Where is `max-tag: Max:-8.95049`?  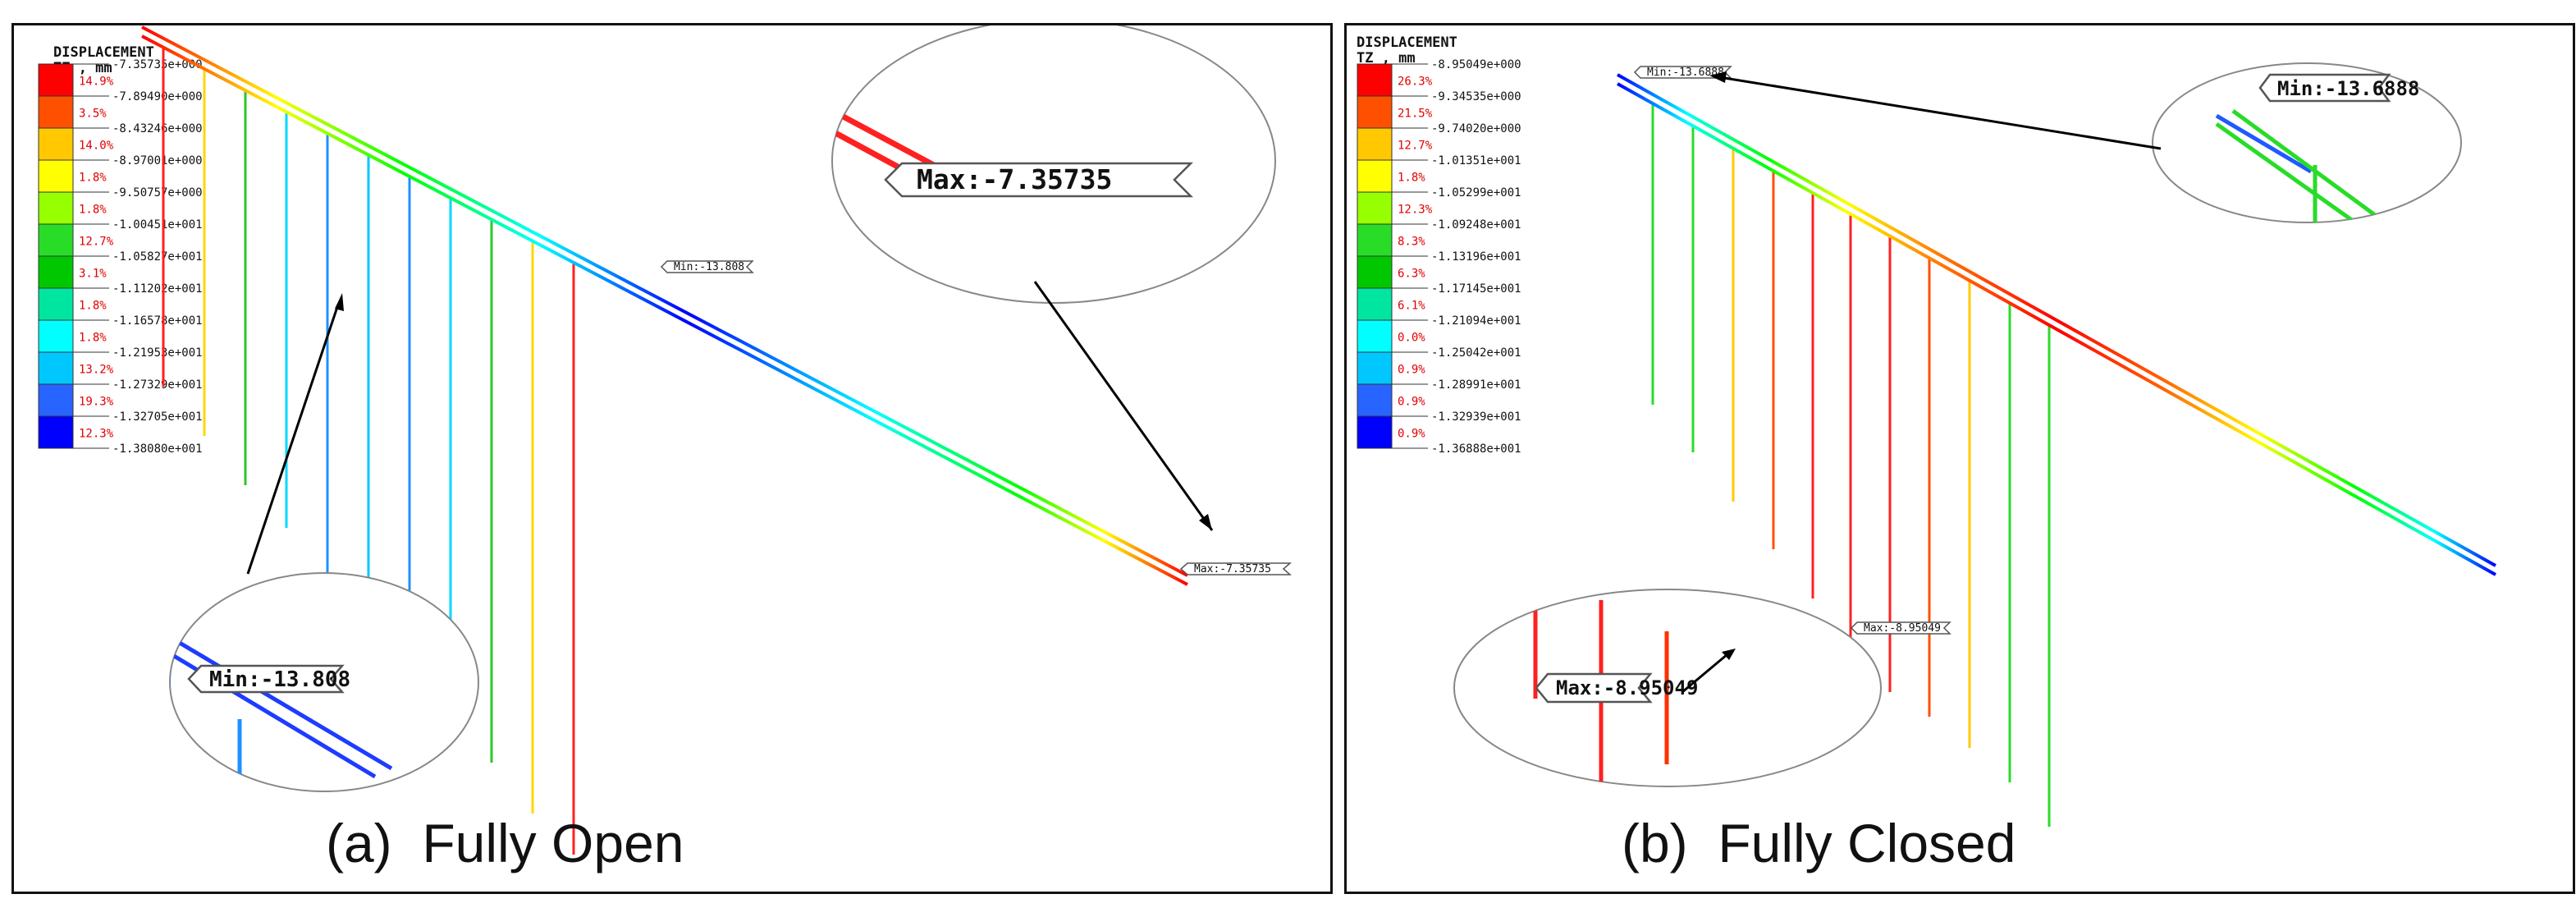
max-tag: Max:-8.95049 is located at coordinates (1900, 628).